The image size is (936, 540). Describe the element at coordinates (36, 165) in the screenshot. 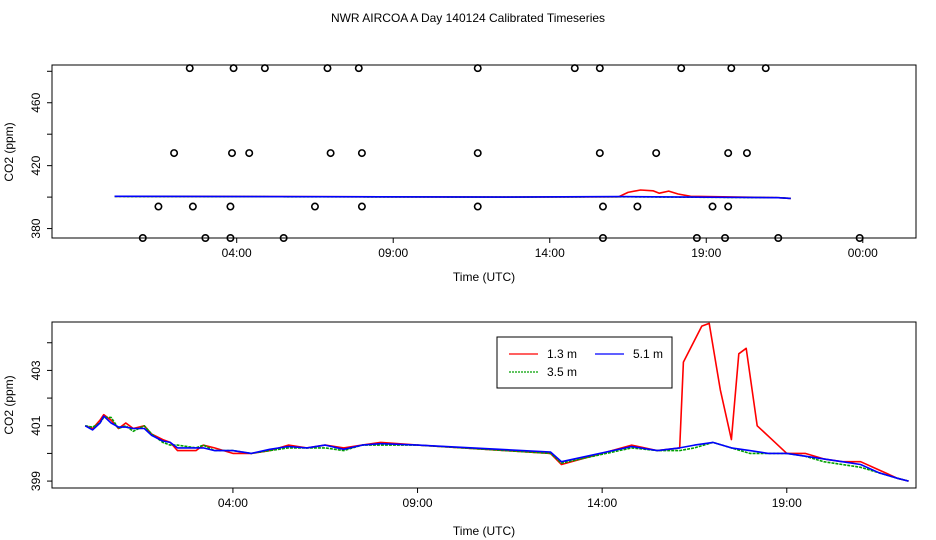

I see `y-tick-label: 420` at that location.